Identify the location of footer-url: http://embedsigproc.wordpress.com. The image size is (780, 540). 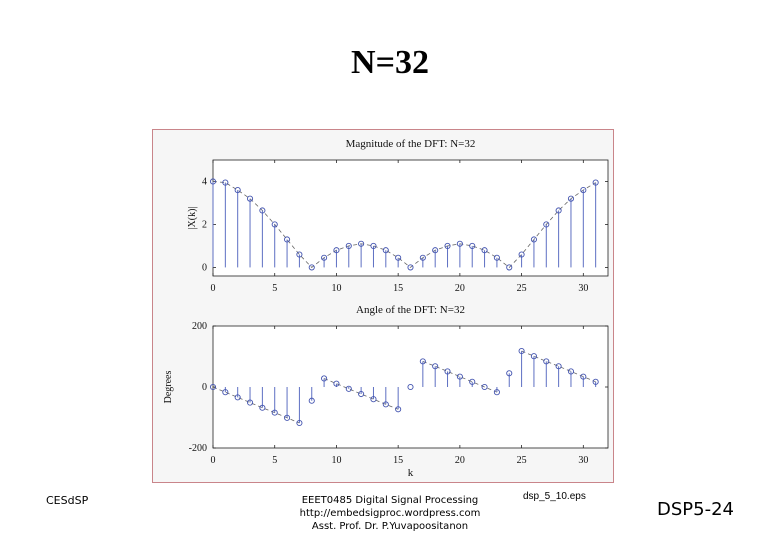
(390, 513).